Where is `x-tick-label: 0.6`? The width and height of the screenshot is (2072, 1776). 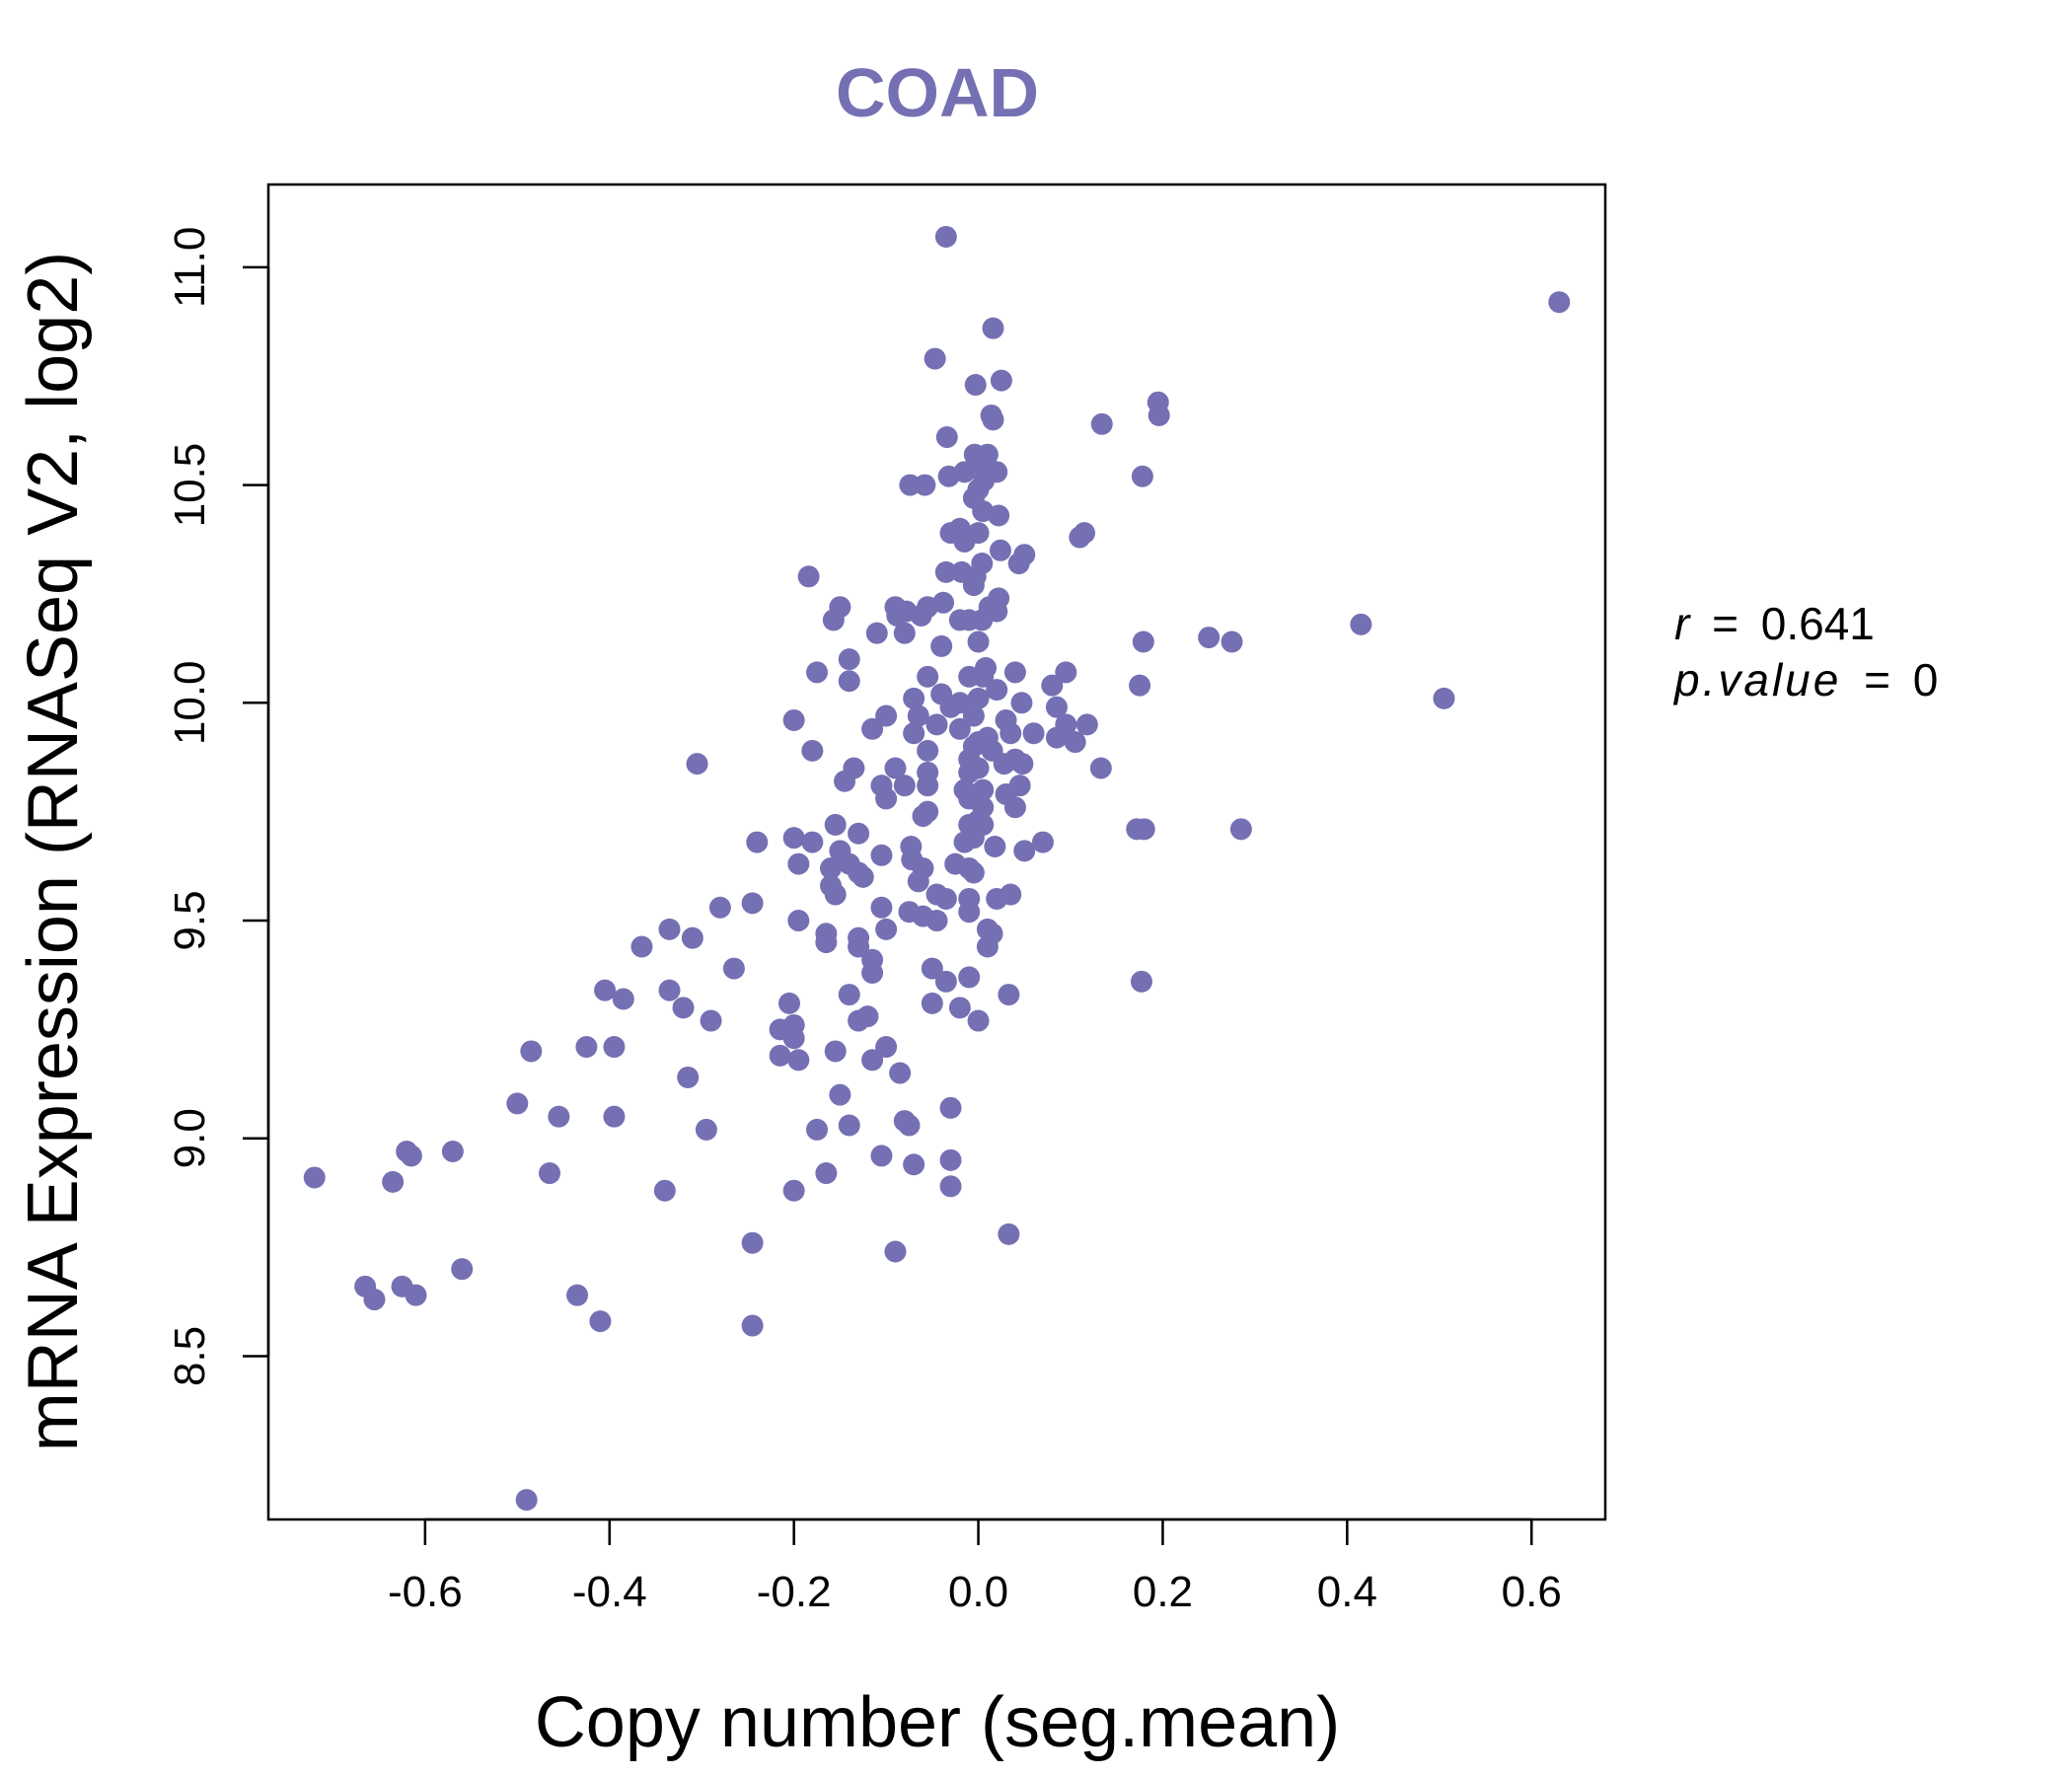 x-tick-label: 0.6 is located at coordinates (1532, 1592).